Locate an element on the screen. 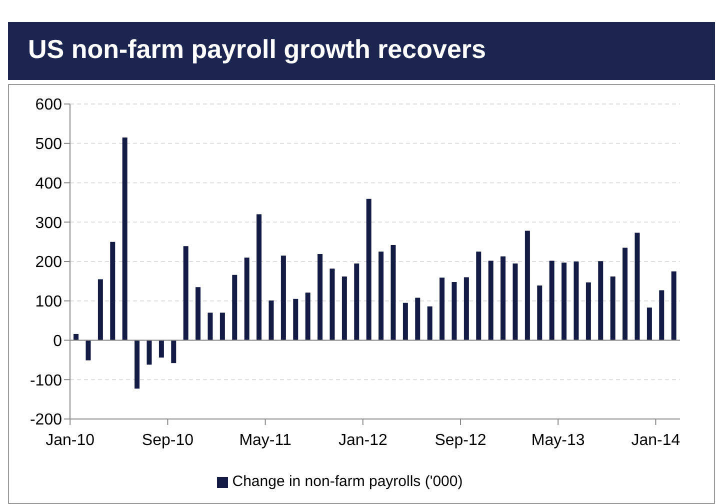 Image resolution: width=723 pixels, height=504 pixels. x-tick-label: May-11 is located at coordinates (265, 440).